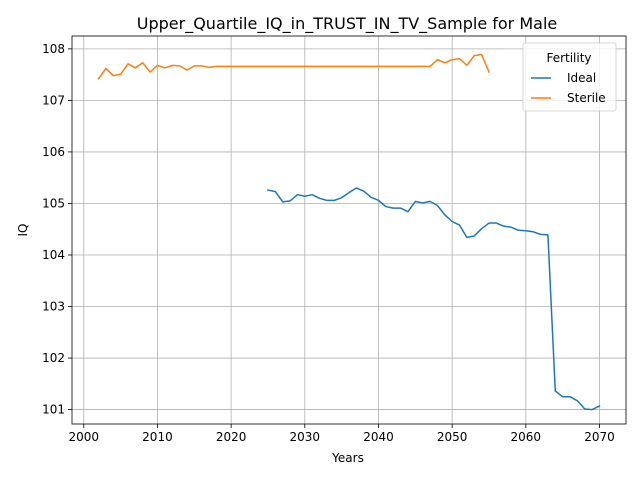 The width and height of the screenshot is (640, 480). Describe the element at coordinates (53, 203) in the screenshot. I see `y-tick-label: 105` at that location.